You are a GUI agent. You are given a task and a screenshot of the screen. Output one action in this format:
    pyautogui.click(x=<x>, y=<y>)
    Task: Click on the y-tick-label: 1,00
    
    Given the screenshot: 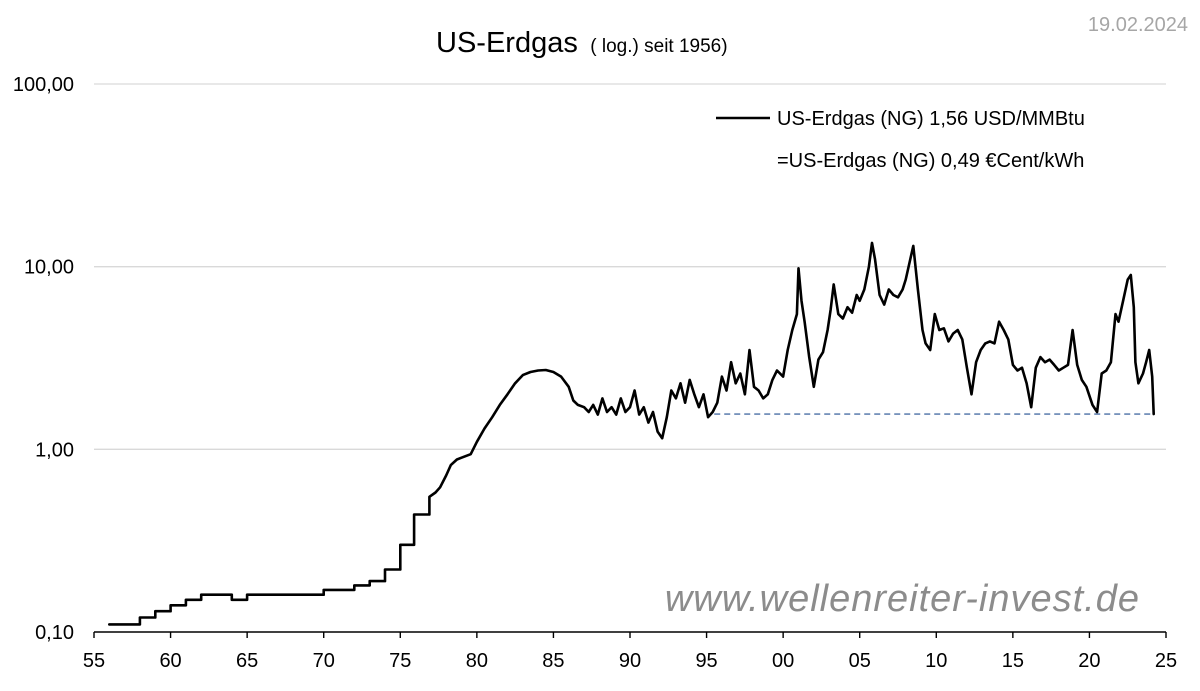 What is the action you would take?
    pyautogui.click(x=54, y=450)
    